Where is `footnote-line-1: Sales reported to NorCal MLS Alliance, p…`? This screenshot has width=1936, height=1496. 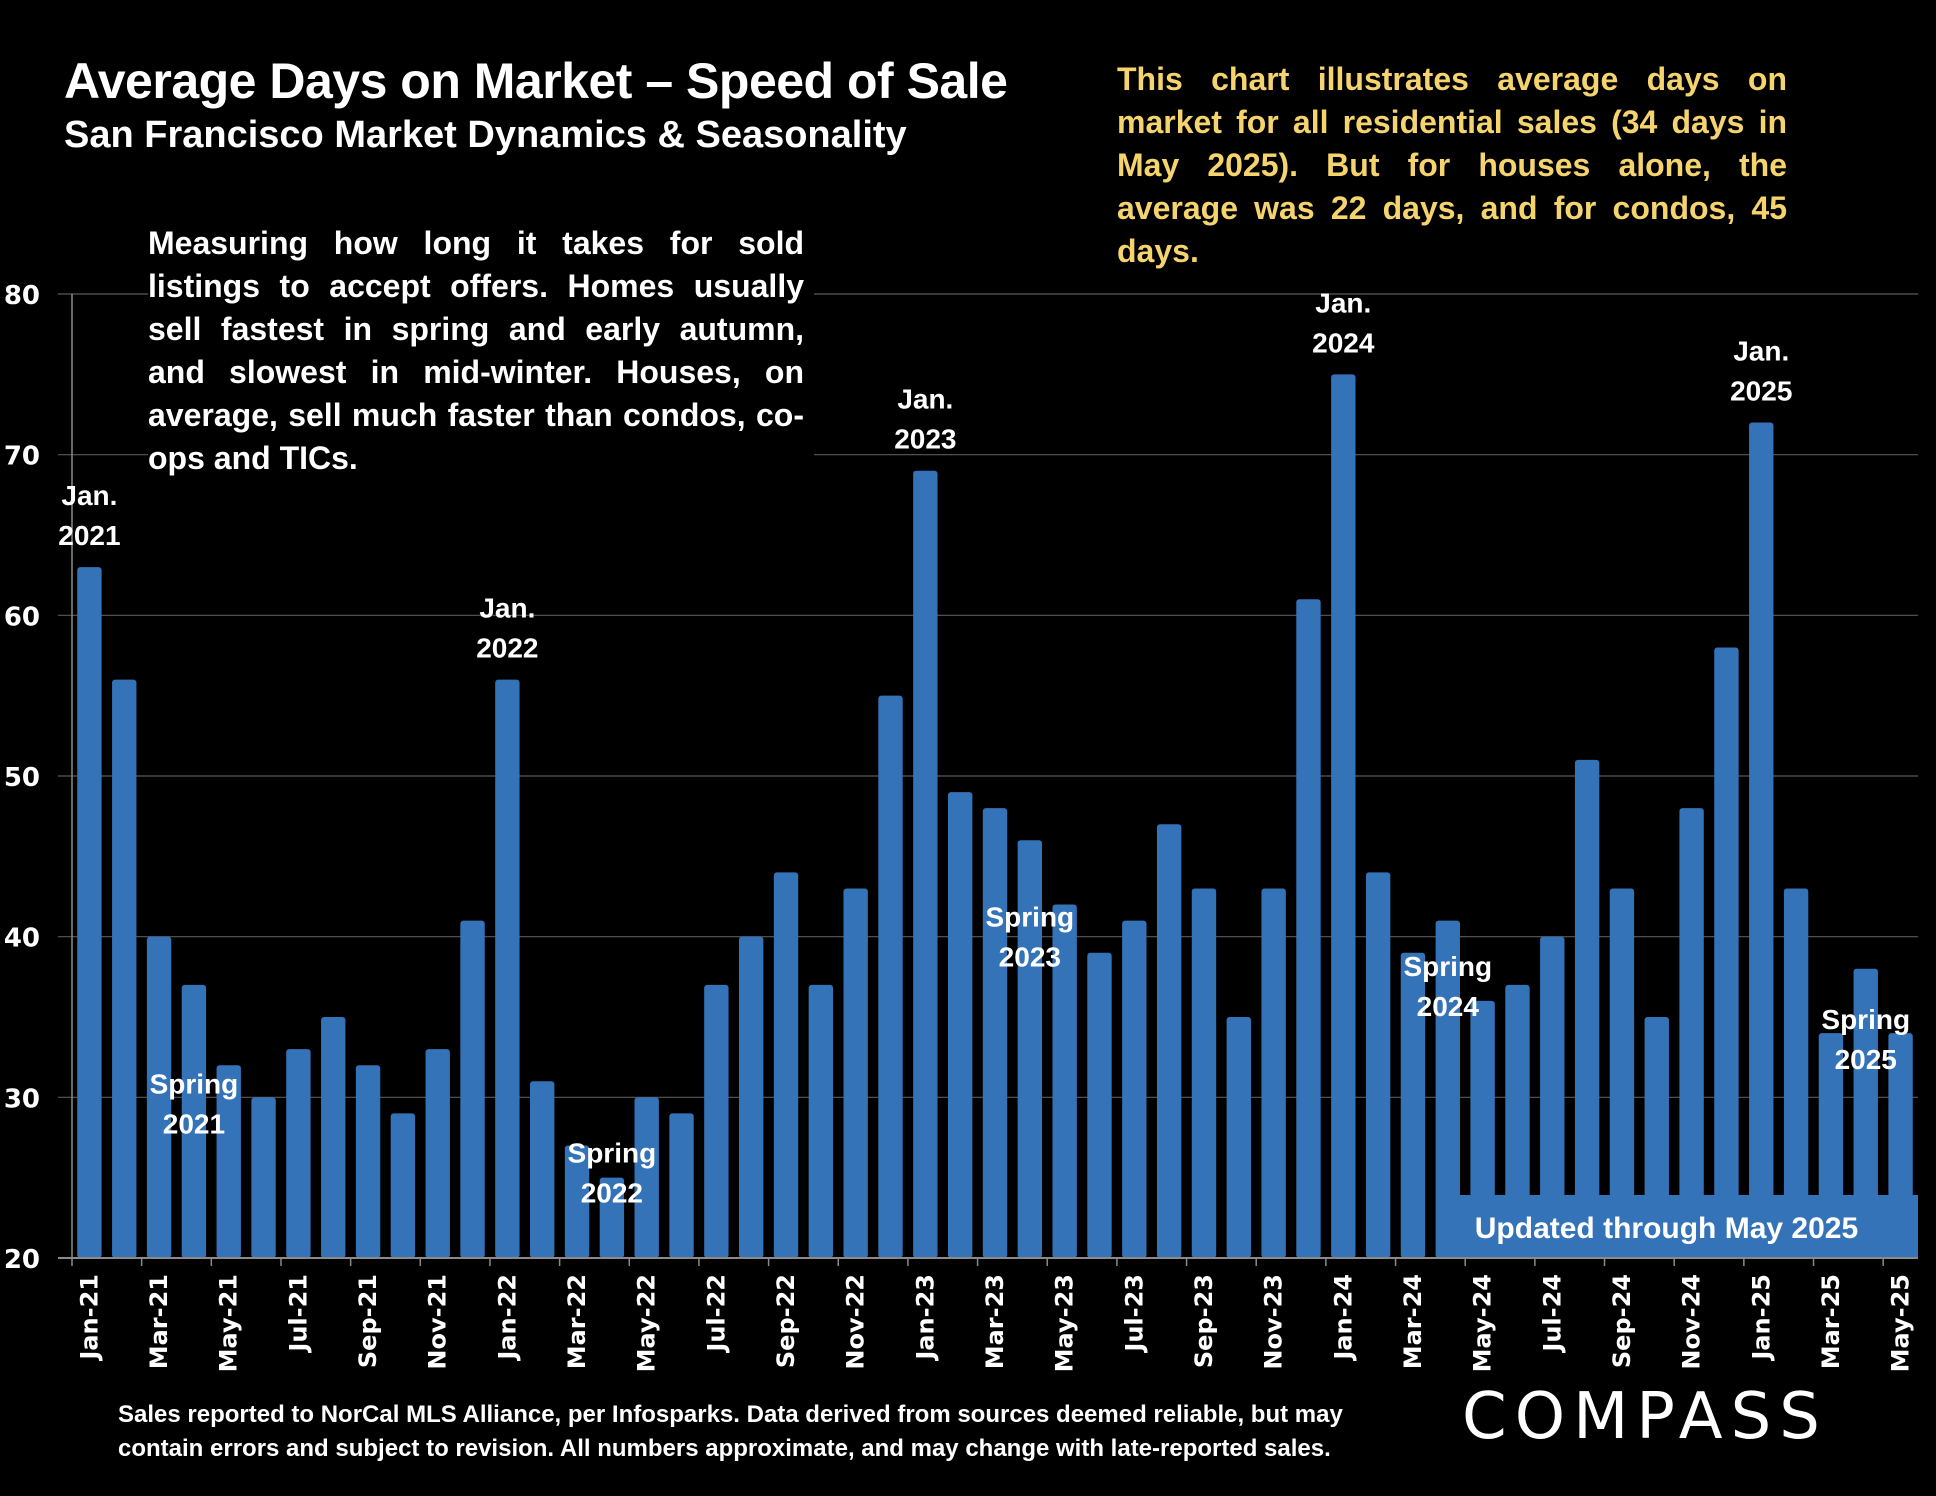
footnote-line-1: Sales reported to NorCal MLS Alliance, p… is located at coordinates (730, 1414).